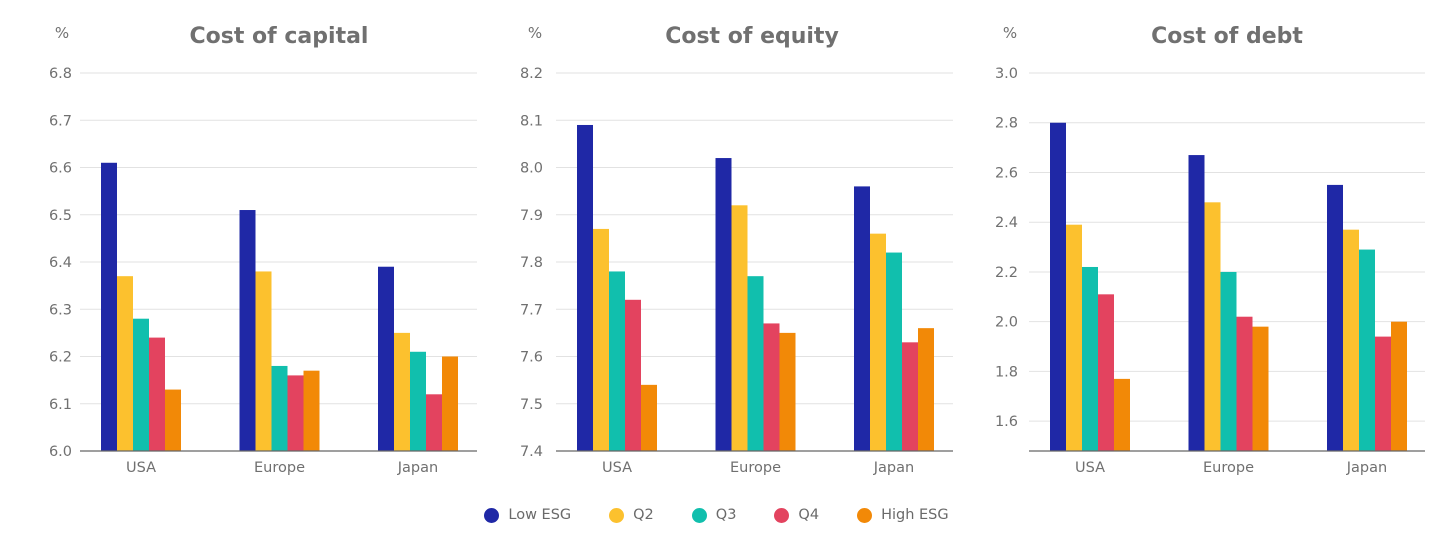 The height and width of the screenshot is (547, 1435). What do you see at coordinates (915, 515) in the screenshot?
I see `legend-label: High ESG` at bounding box center [915, 515].